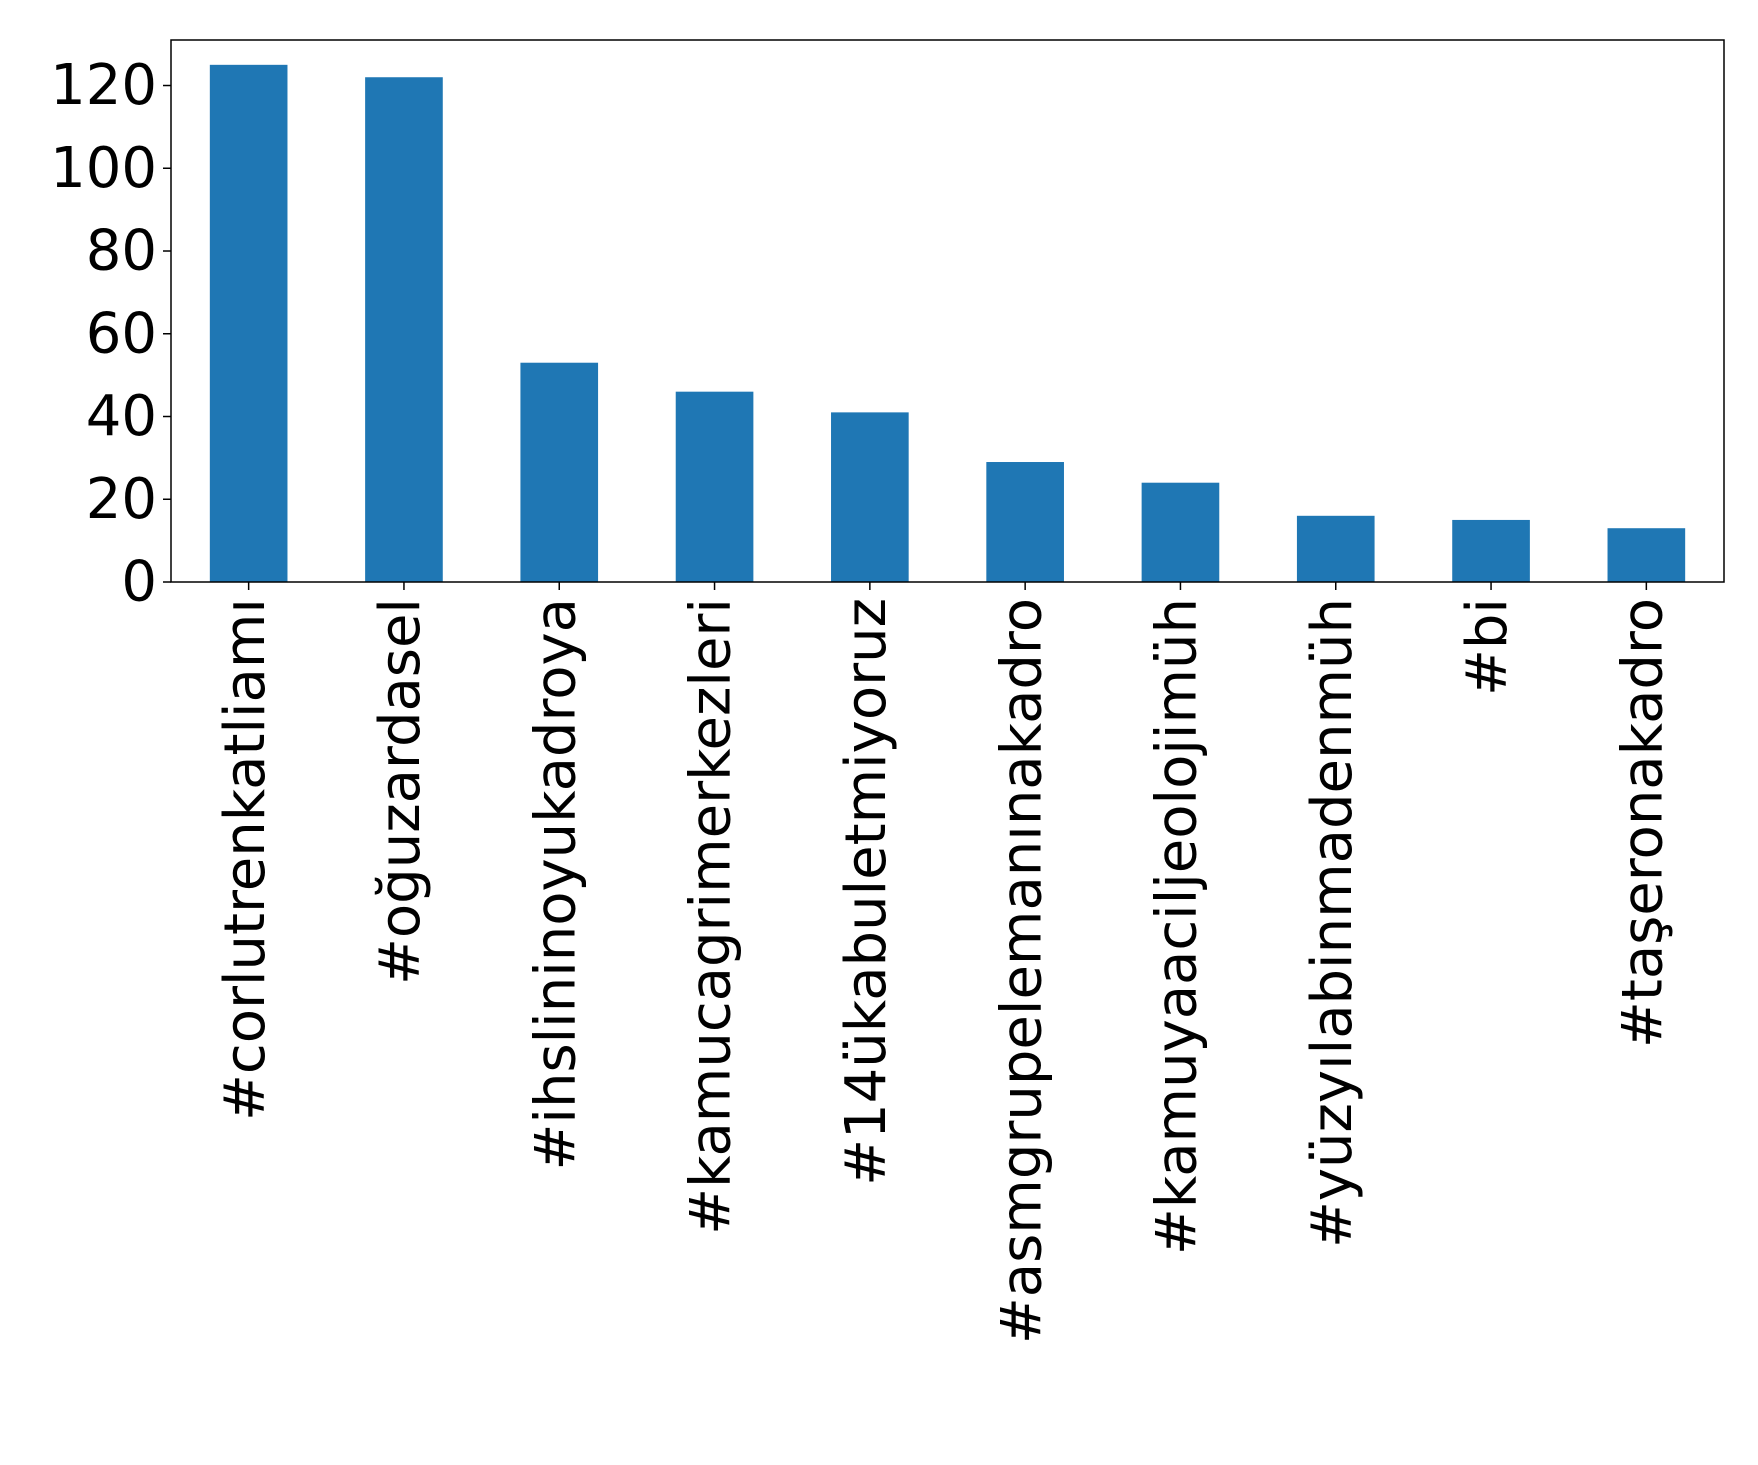  Describe the element at coordinates (400, 791) in the screenshot. I see `x-tick-label: #oğuzardasel` at that location.